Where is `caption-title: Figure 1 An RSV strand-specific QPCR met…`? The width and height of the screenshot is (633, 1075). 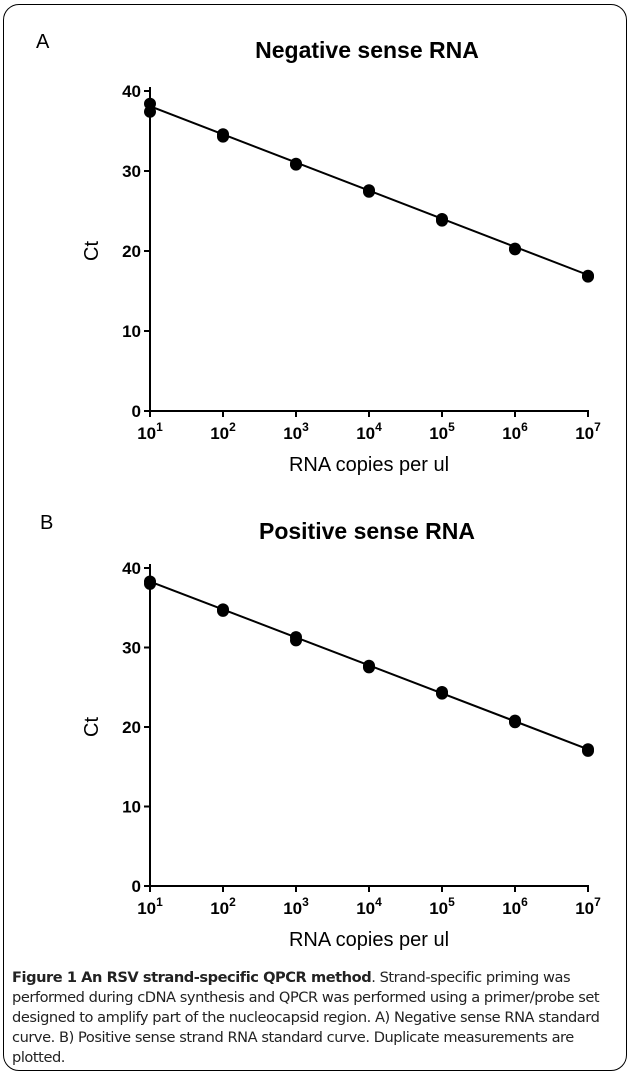
caption-title: Figure 1 An RSV strand-specific QPCR met… is located at coordinates (191, 977).